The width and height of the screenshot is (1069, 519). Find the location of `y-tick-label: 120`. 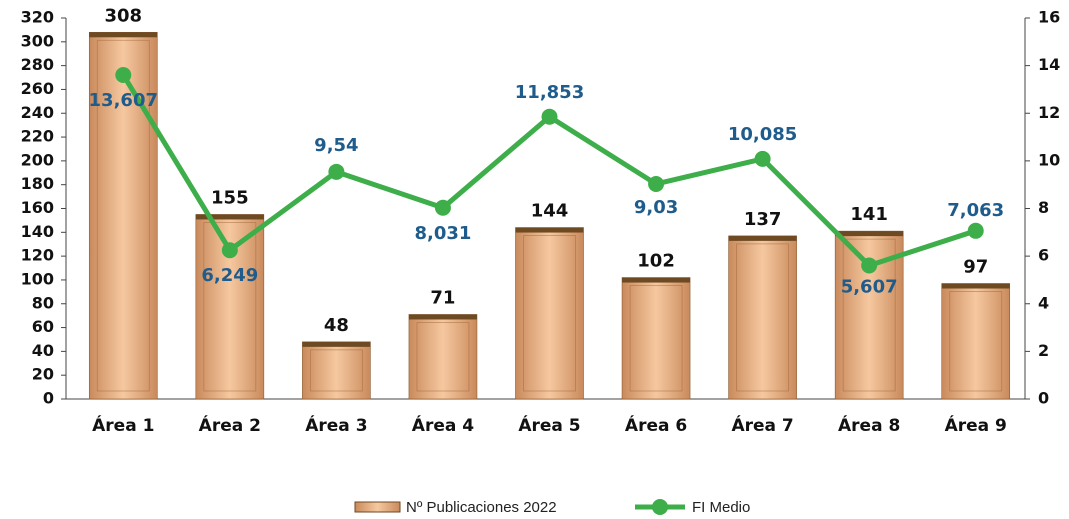

y-tick-label: 120 is located at coordinates (37, 255).